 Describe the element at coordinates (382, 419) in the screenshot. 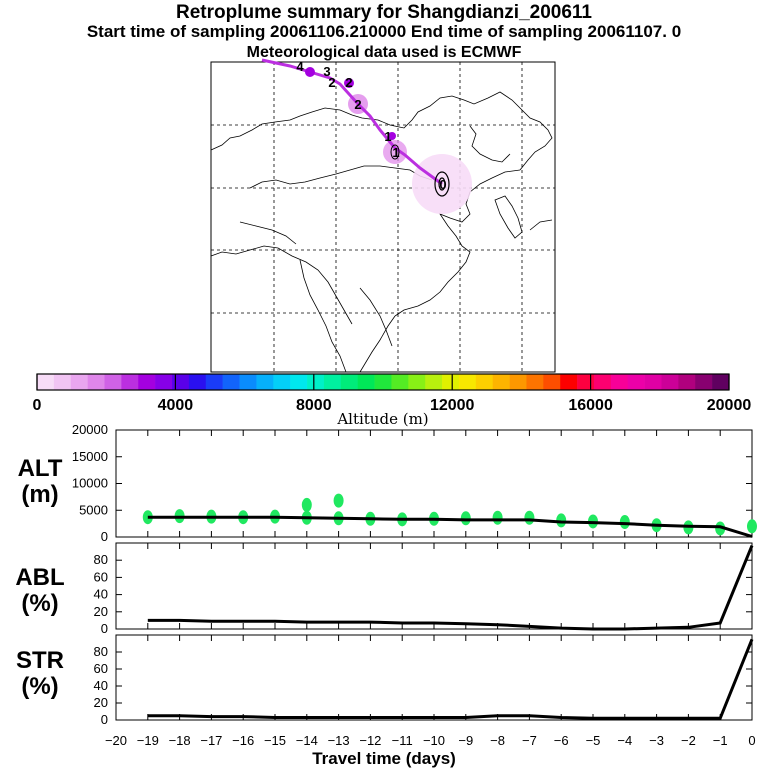

I see `colorbar-axis-label: Altitude (m)` at that location.